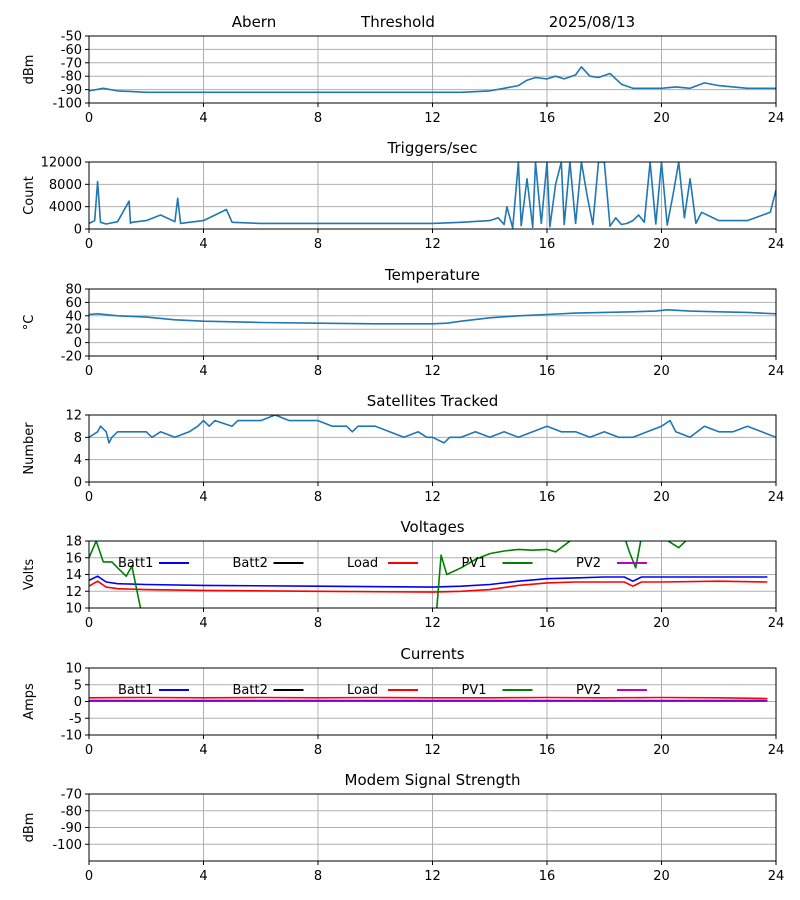 The width and height of the screenshot is (800, 900). What do you see at coordinates (73, 542) in the screenshot?
I see `y-tick-label: 18` at bounding box center [73, 542].